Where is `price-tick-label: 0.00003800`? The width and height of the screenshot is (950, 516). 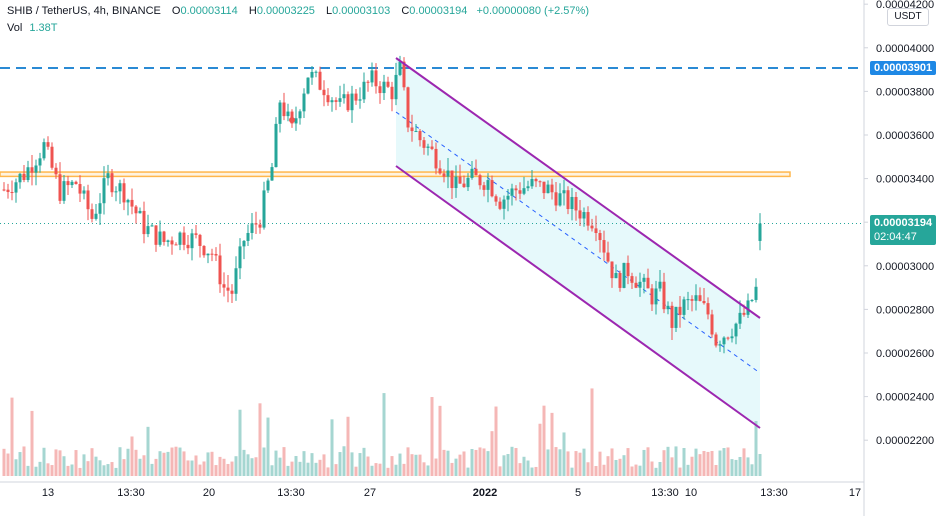 price-tick-label: 0.00003800 is located at coordinates (905, 92).